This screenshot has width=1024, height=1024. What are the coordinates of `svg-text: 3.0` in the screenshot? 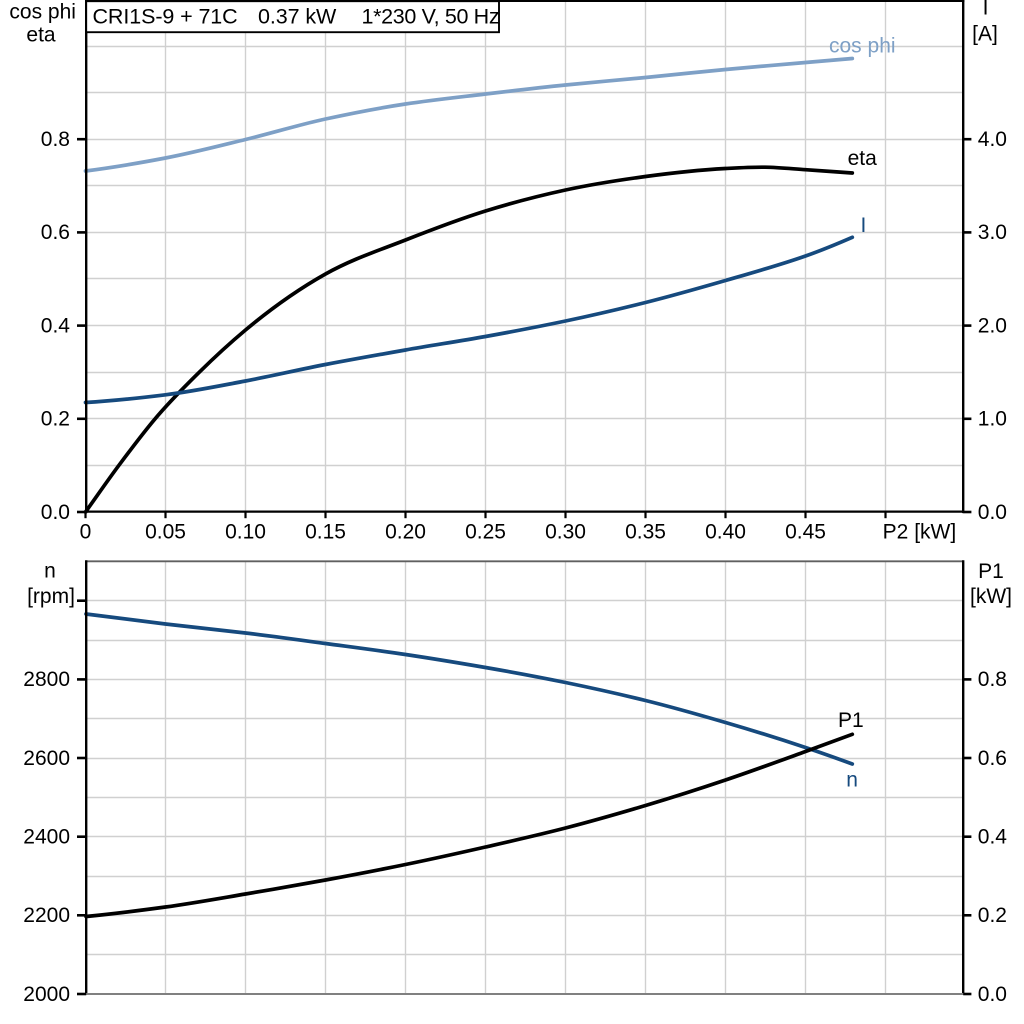 It's located at (992, 232).